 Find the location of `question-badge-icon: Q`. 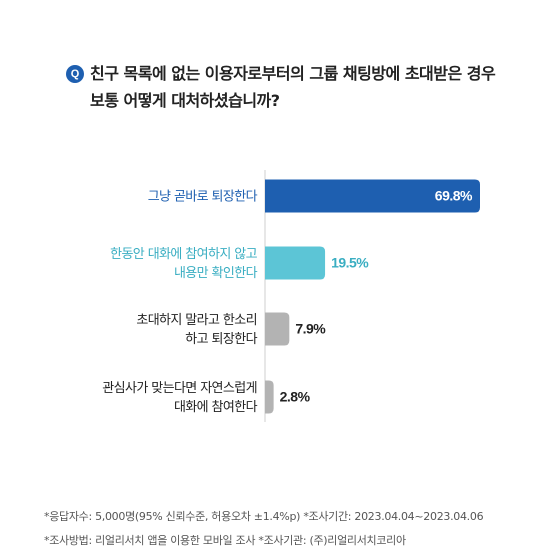

question-badge-icon: Q is located at coordinates (75, 74).